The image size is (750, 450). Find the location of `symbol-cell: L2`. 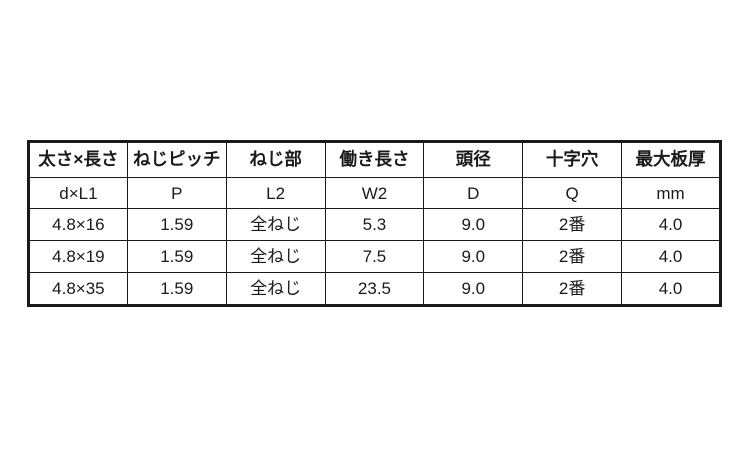

symbol-cell: L2 is located at coordinates (275, 193).